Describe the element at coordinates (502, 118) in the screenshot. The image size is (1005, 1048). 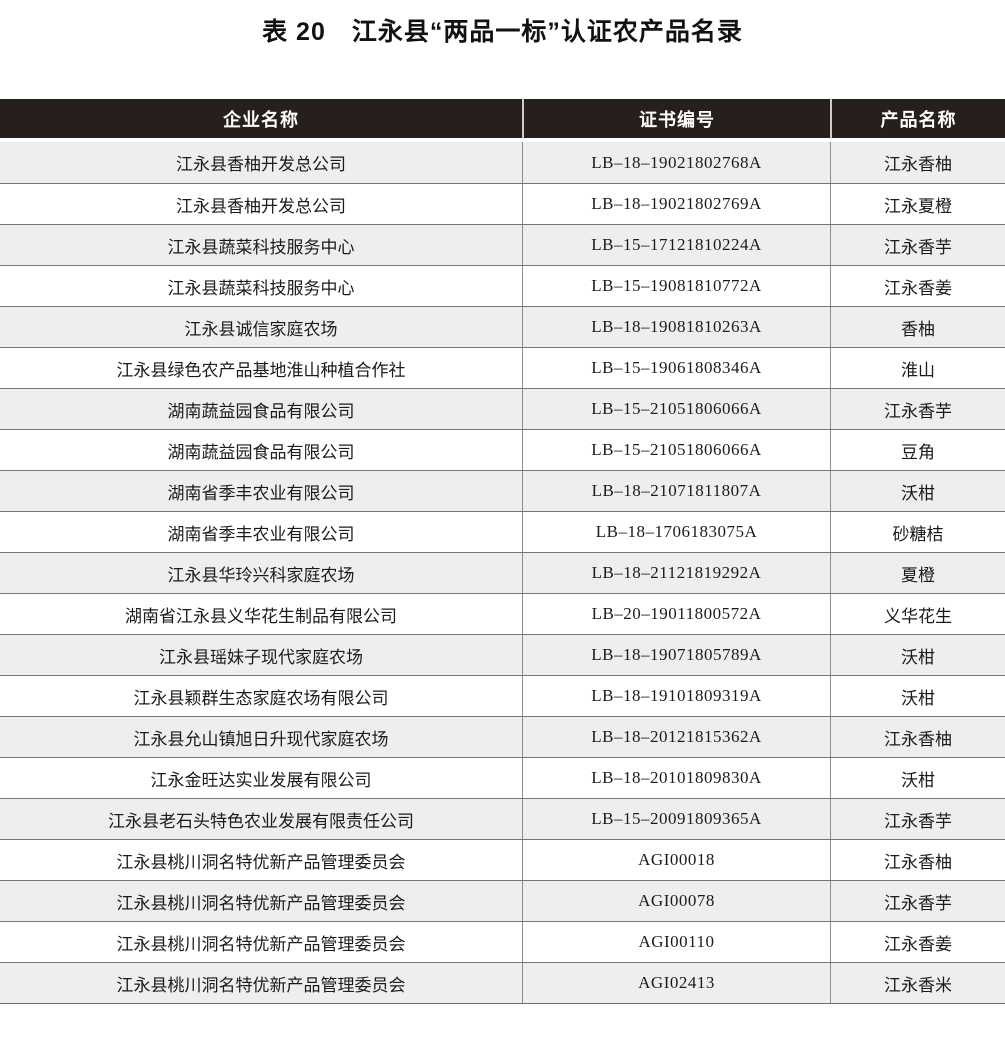
I see `table-header-row: 企业名称 证书编号 产品名称` at that location.